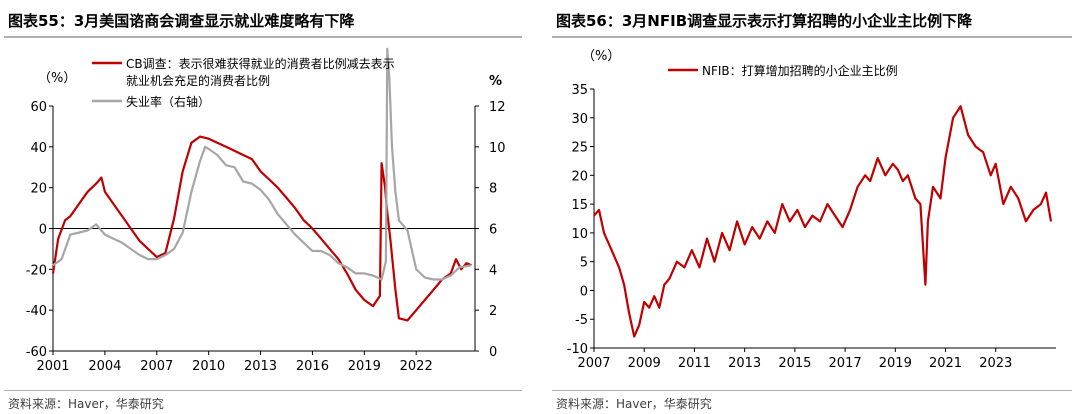 The image size is (1080, 414). I want to click on y-tick-label: -20, so click(36, 270).